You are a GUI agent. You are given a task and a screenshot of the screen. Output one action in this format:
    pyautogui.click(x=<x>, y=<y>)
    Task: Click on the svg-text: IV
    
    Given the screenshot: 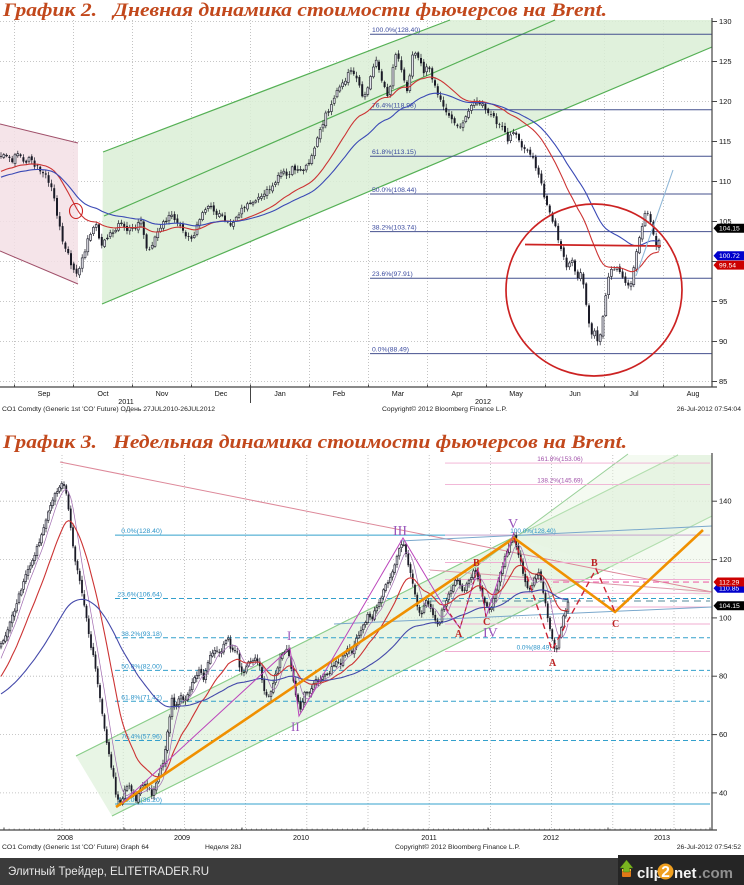 What is the action you would take?
    pyautogui.click(x=490, y=633)
    